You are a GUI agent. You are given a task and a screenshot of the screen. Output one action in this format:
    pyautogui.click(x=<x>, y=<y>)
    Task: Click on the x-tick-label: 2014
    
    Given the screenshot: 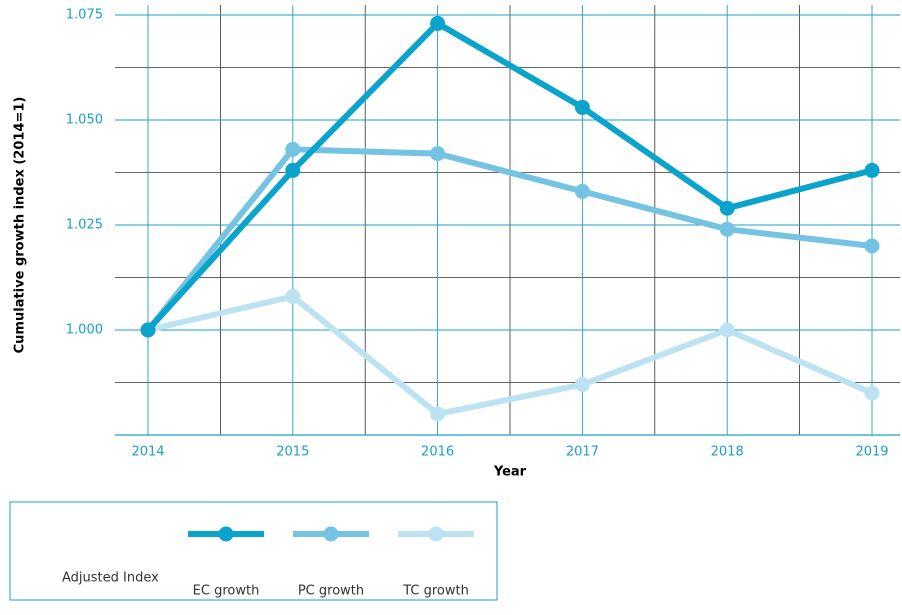 What is the action you would take?
    pyautogui.click(x=147, y=452)
    